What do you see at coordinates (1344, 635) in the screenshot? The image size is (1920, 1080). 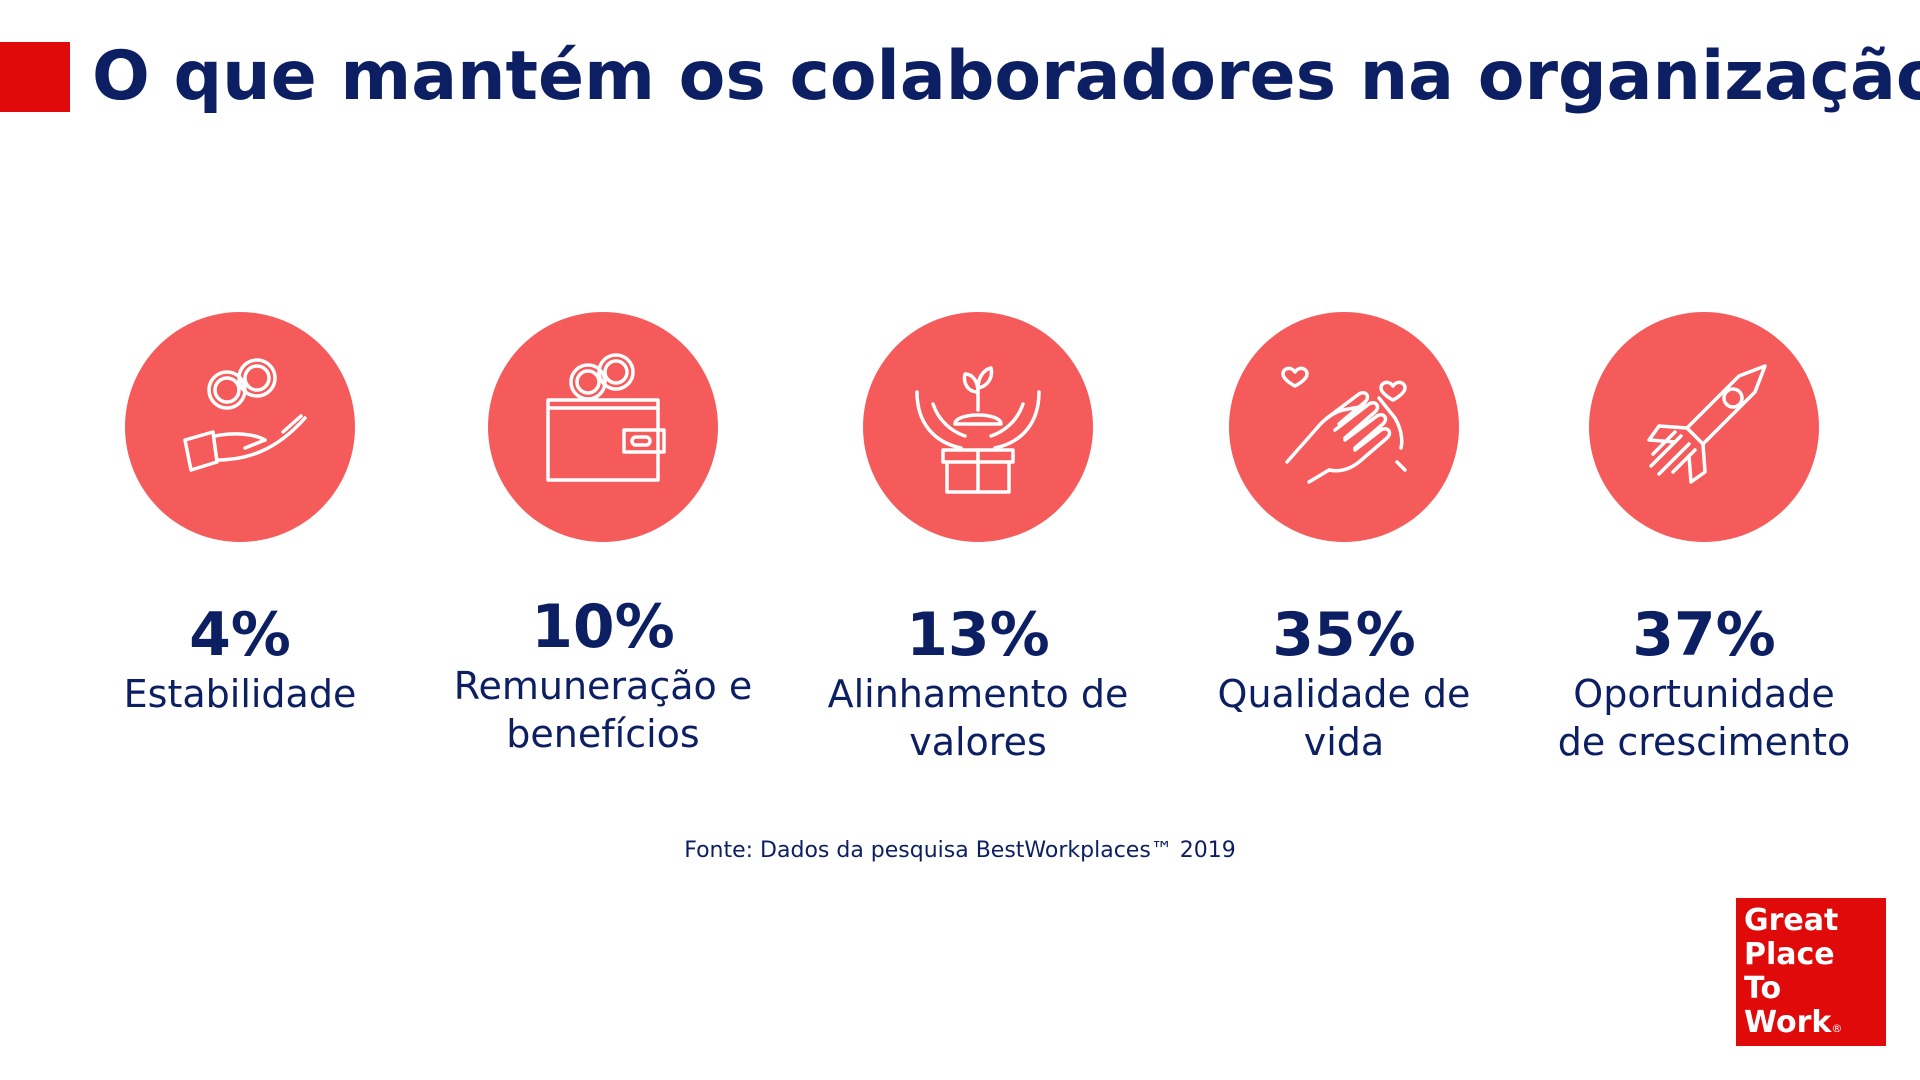 I see `percent-value: 35%` at bounding box center [1344, 635].